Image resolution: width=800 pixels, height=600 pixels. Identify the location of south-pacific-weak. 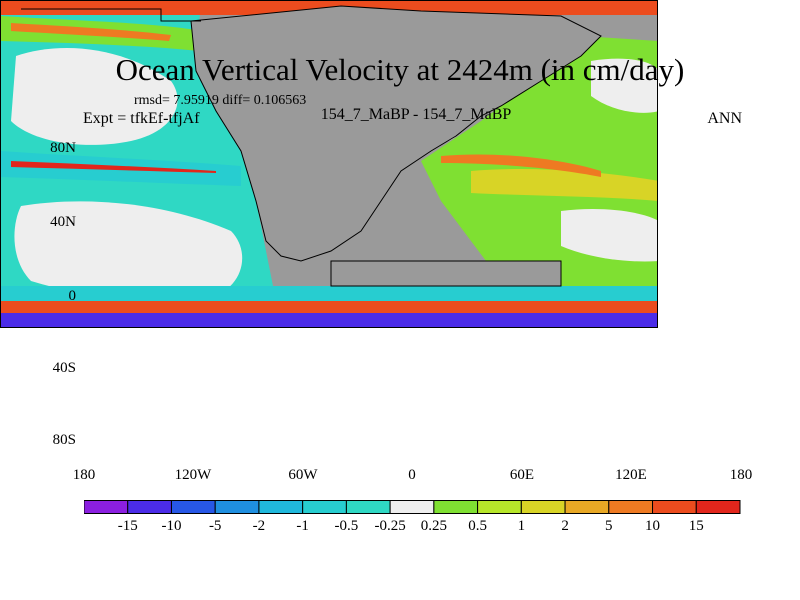
(128, 252).